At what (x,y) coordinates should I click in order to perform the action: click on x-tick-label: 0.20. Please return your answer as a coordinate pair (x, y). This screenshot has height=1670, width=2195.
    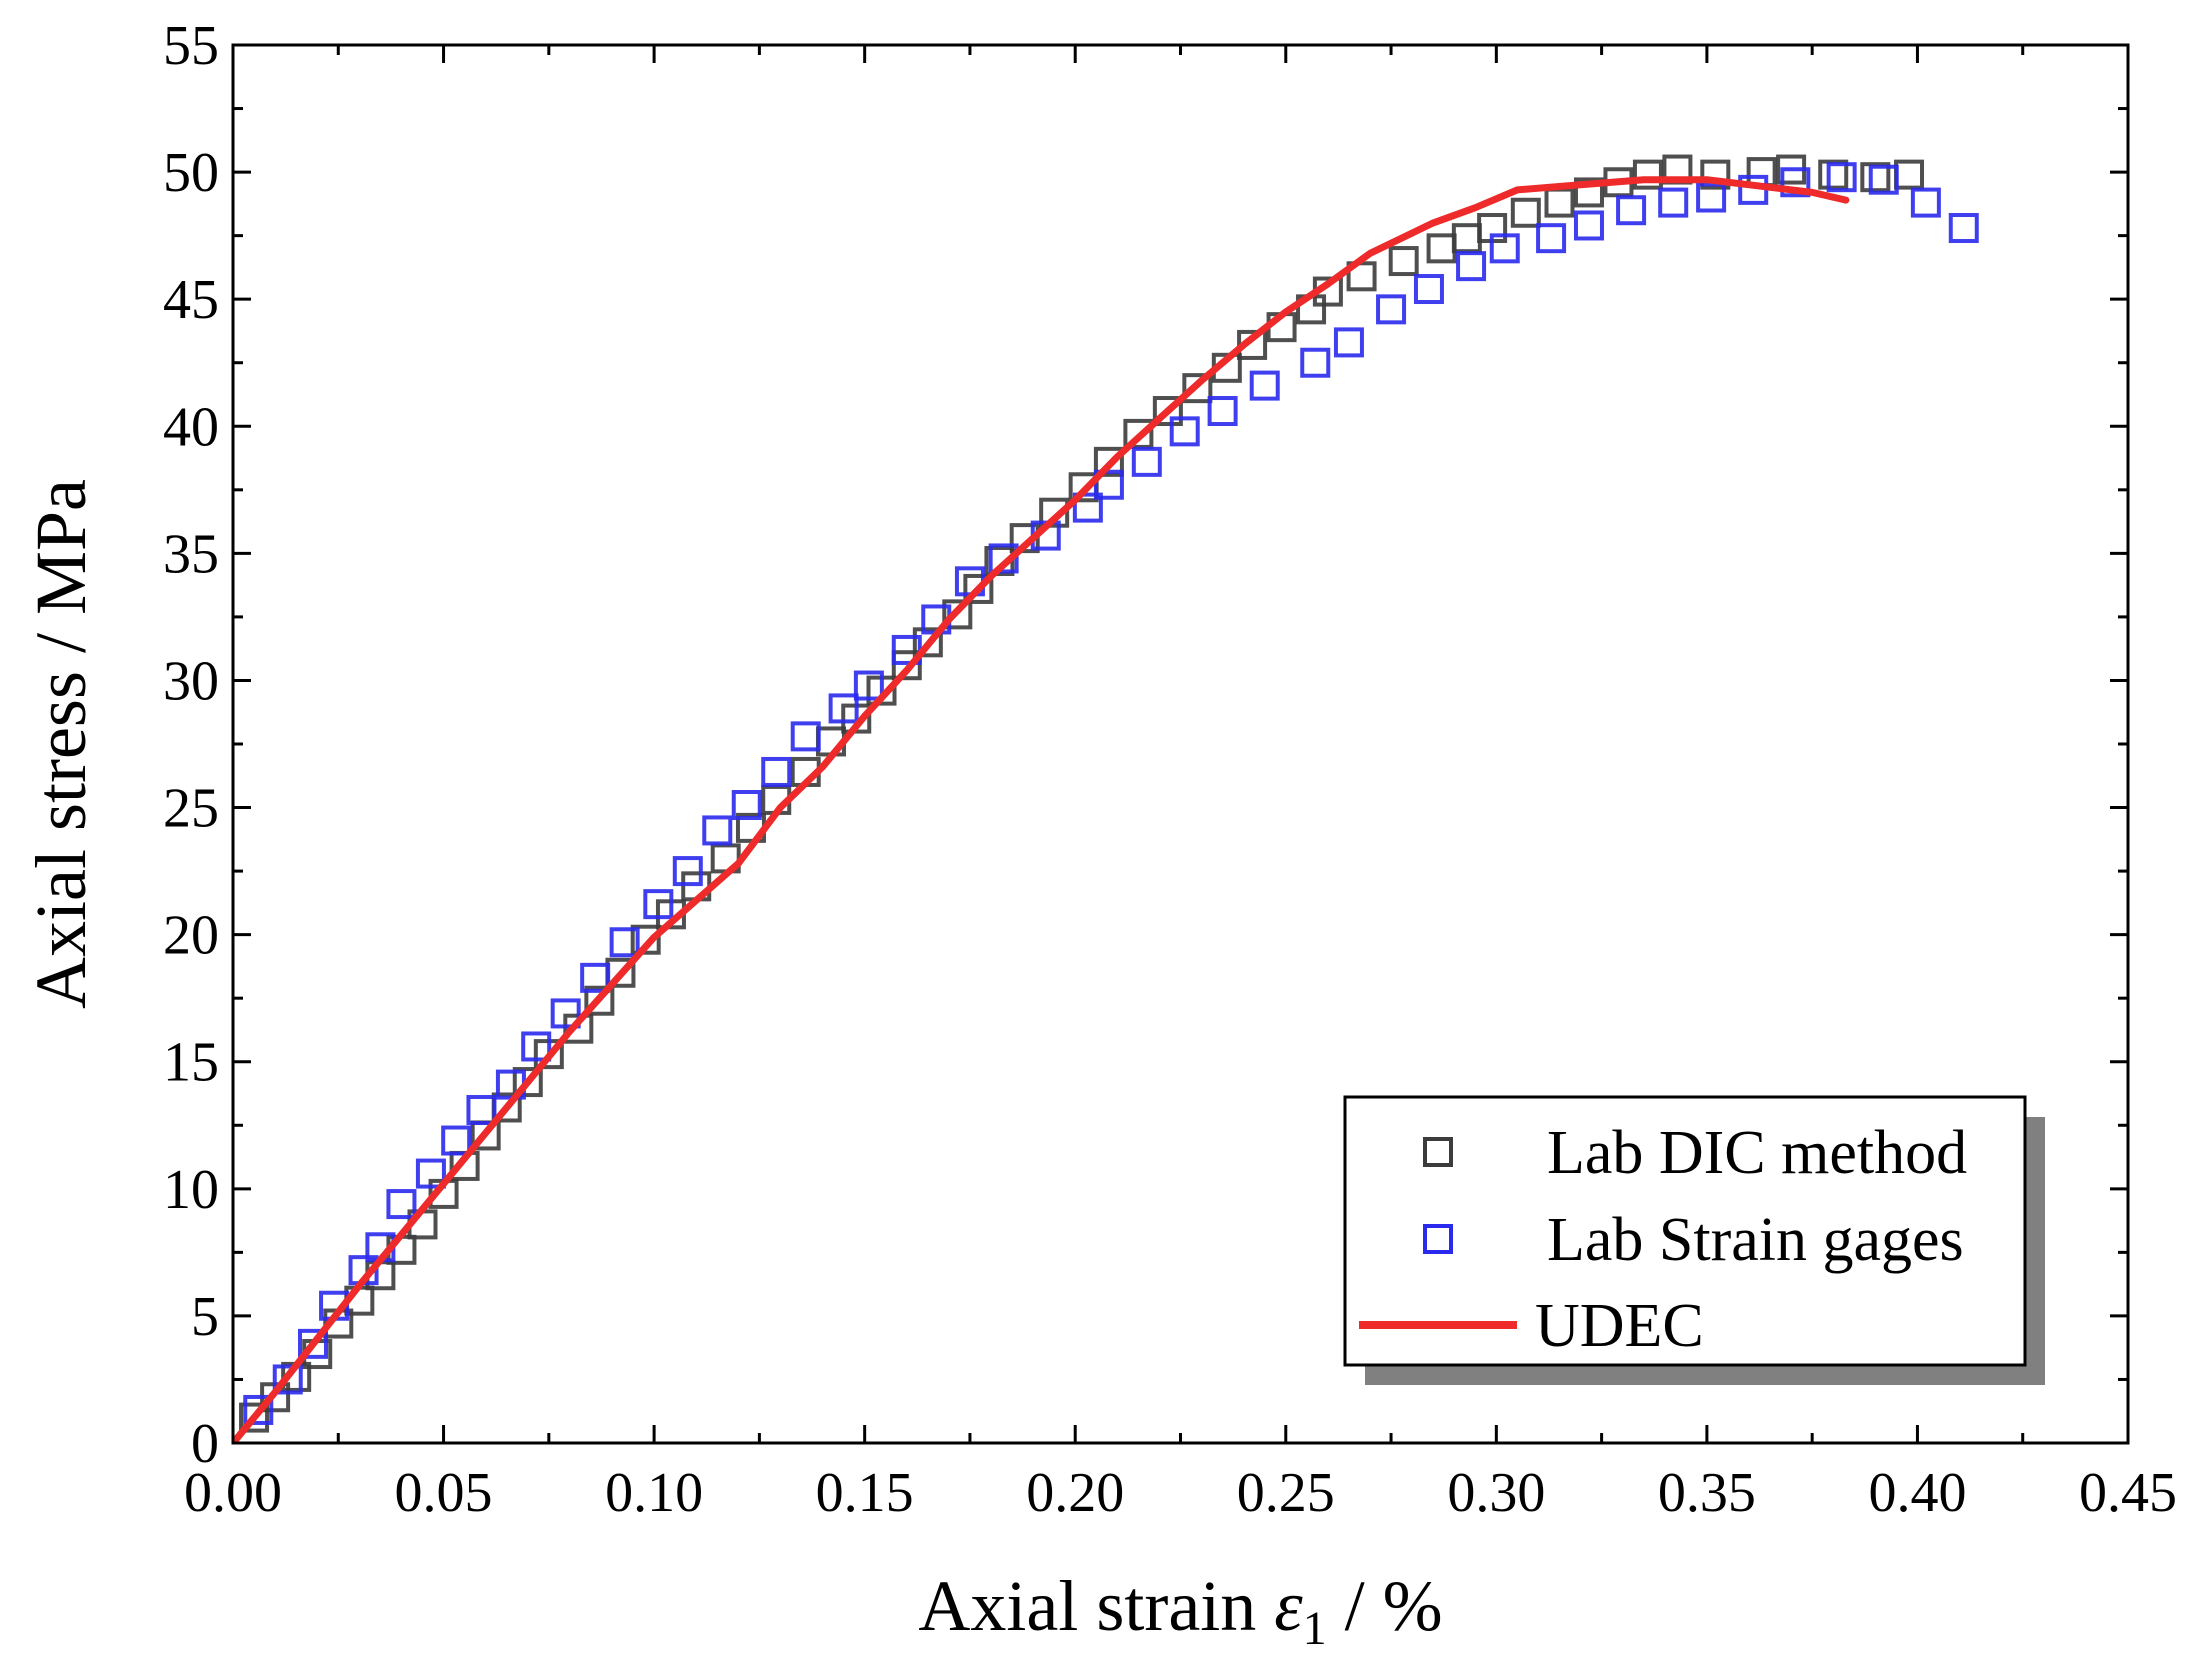
    Looking at the image, I should click on (1075, 1493).